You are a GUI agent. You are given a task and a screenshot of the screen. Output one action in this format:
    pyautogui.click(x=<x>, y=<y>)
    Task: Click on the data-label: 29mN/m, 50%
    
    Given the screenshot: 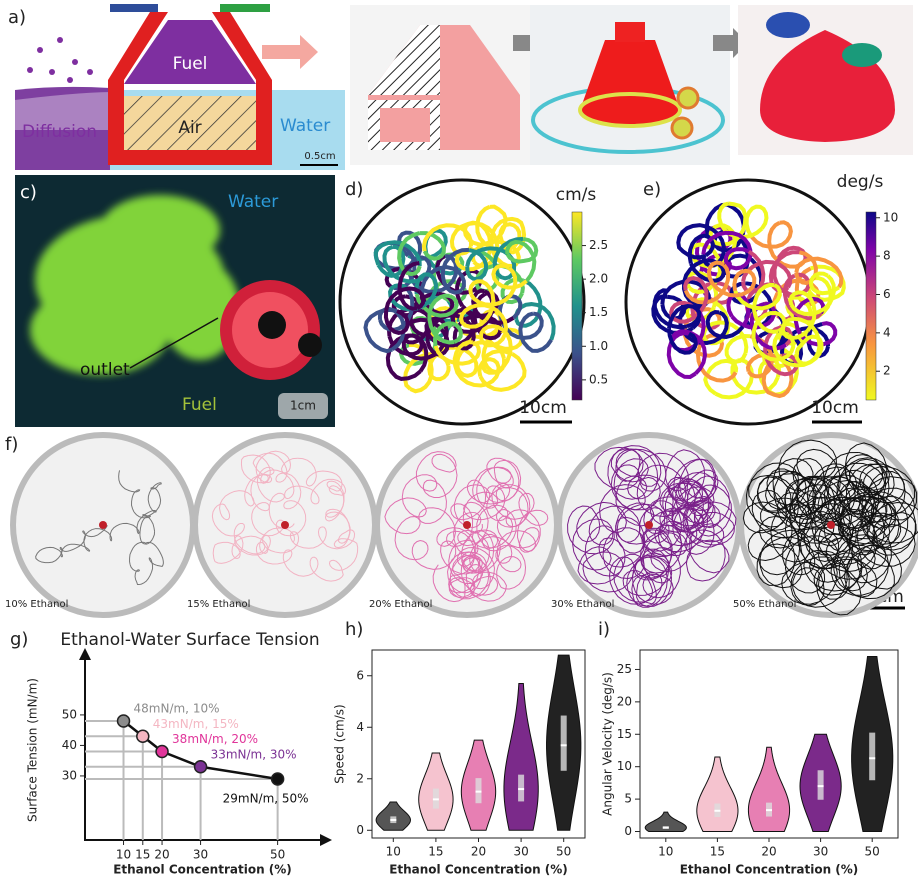 What is the action you would take?
    pyautogui.click(x=266, y=798)
    